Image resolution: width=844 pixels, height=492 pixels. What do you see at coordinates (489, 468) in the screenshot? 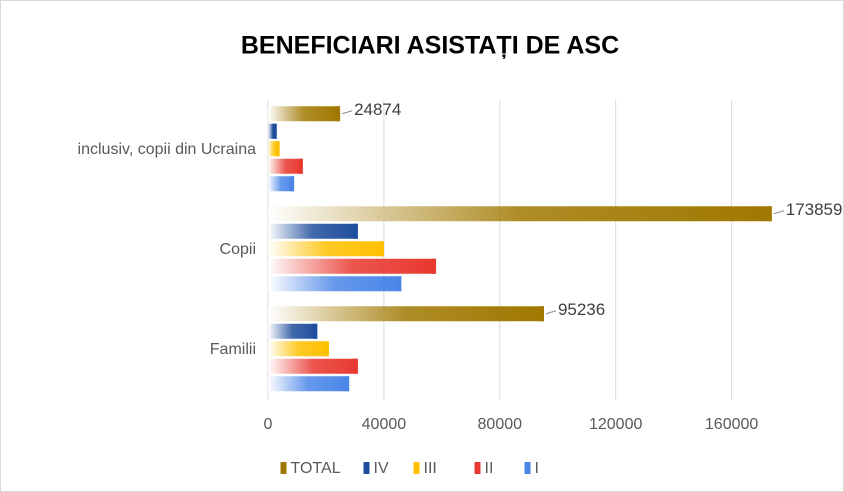
I see `legend-label: II` at bounding box center [489, 468].